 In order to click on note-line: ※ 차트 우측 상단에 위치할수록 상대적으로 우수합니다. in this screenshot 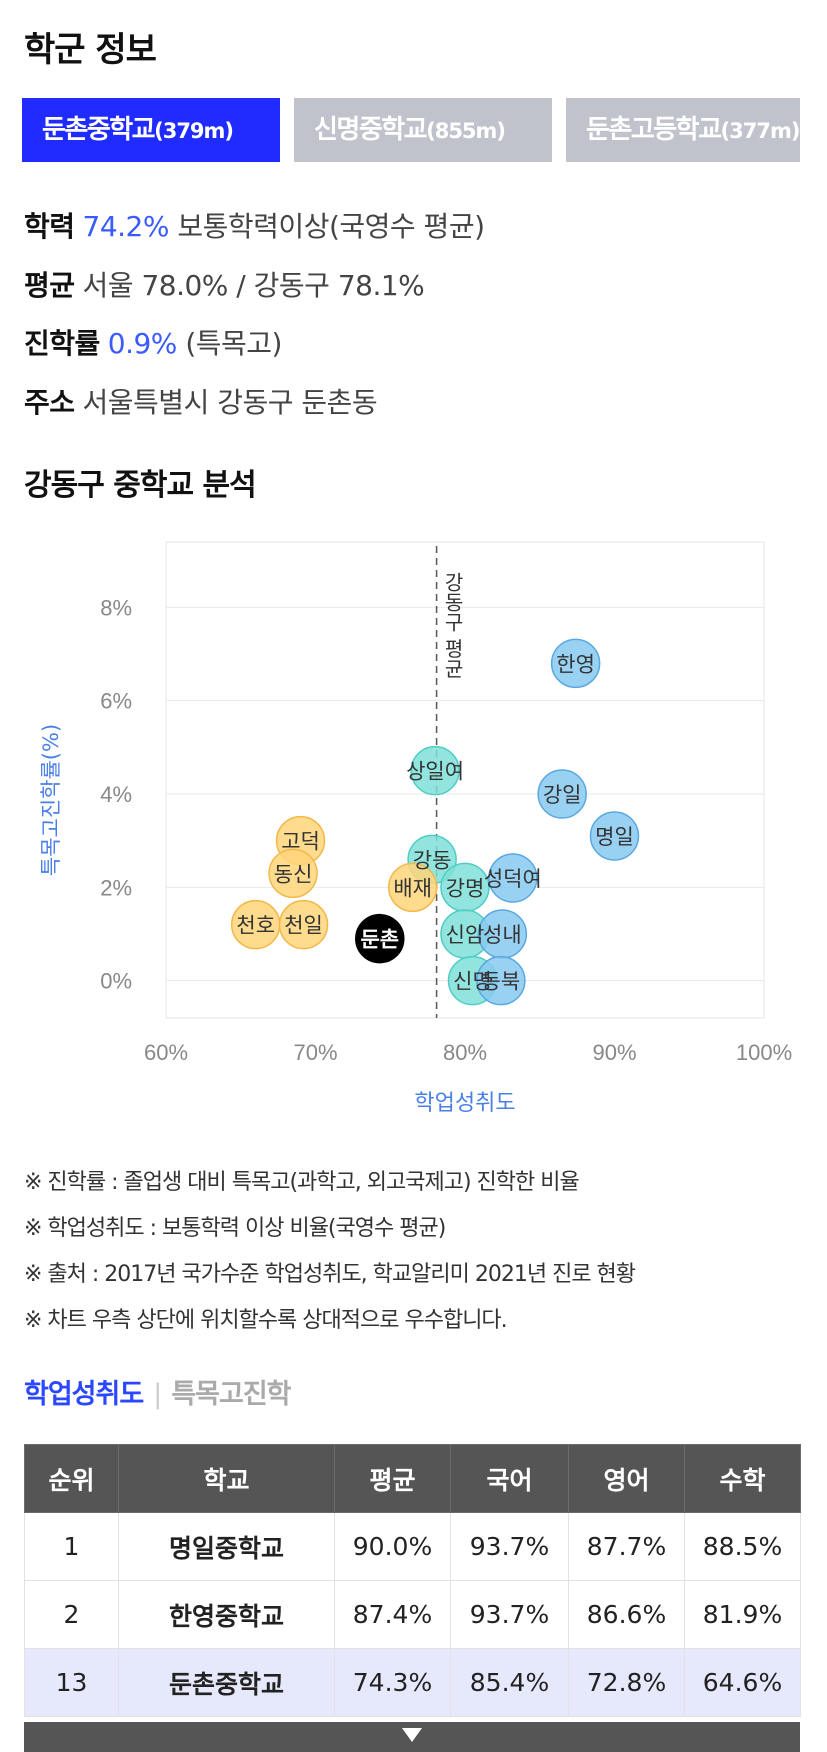, I will do `click(266, 1320)`.